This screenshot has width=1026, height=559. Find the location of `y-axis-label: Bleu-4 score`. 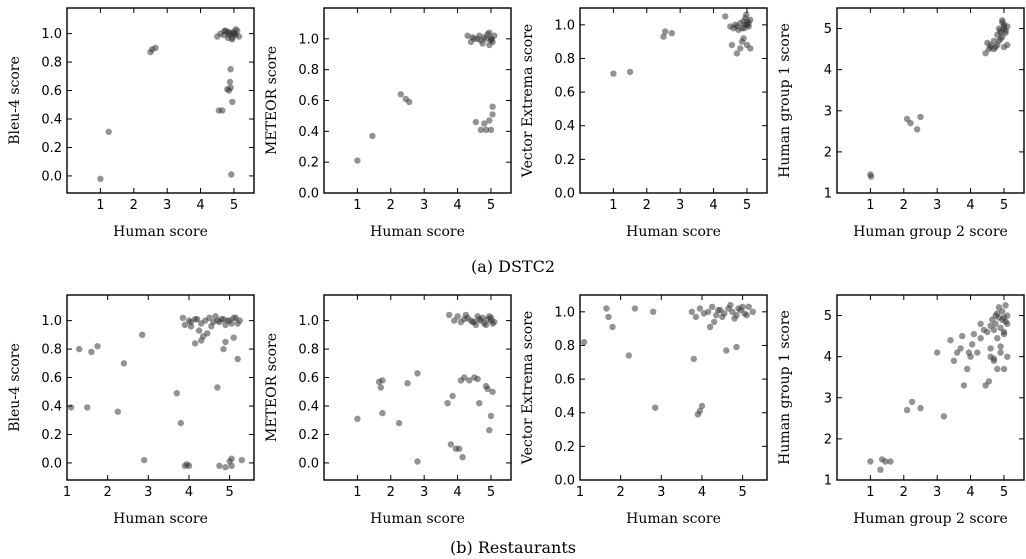

y-axis-label: Bleu-4 score is located at coordinates (15, 100).